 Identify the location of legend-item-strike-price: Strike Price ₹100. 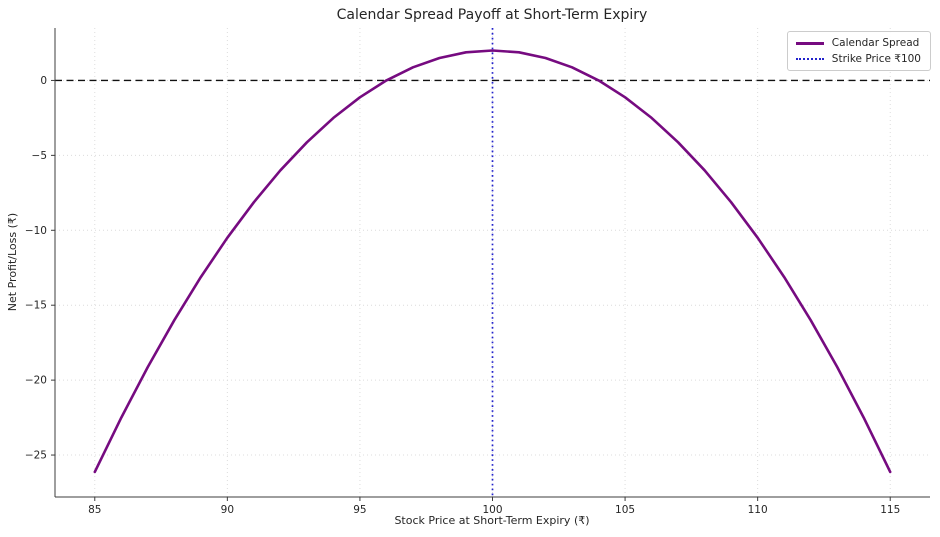
(858, 59).